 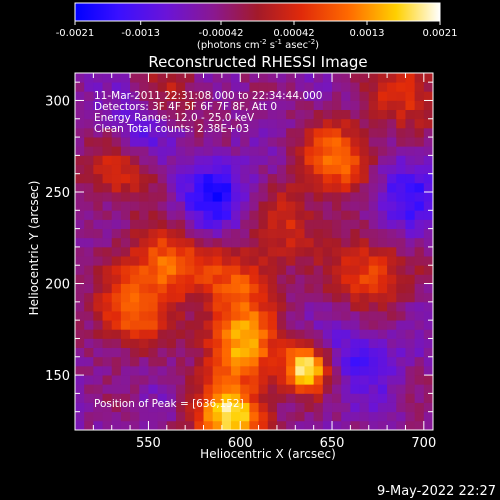 What do you see at coordinates (257, 62) in the screenshot?
I see `chart-title: Reconstructed RHESSI Image` at bounding box center [257, 62].